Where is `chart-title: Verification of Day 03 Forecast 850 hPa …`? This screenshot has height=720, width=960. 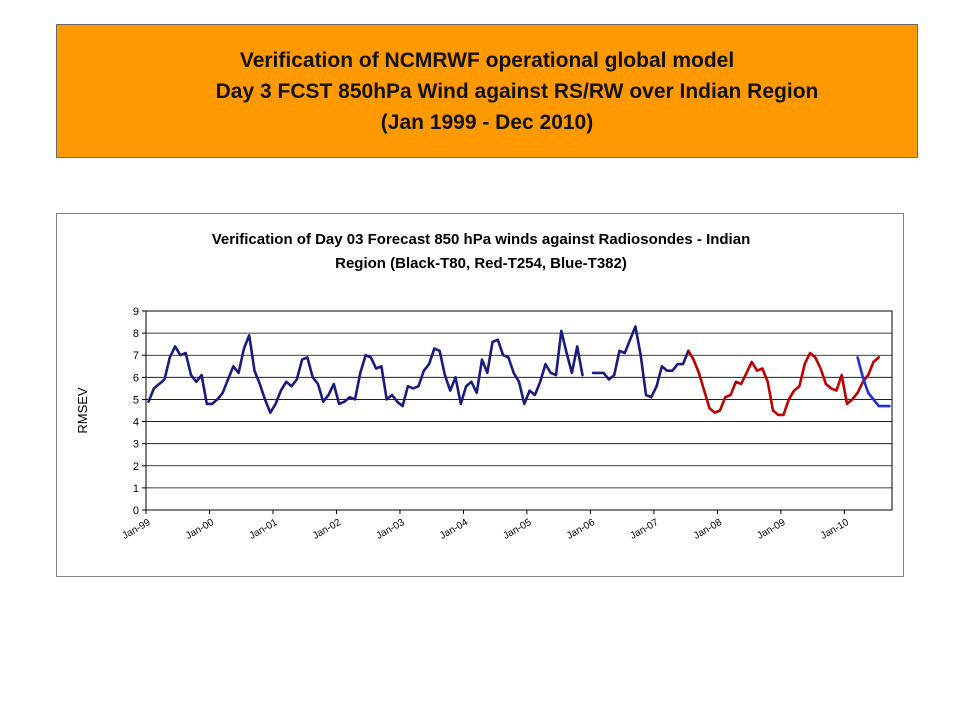 chart-title: Verification of Day 03 Forecast 850 hPa … is located at coordinates (481, 252).